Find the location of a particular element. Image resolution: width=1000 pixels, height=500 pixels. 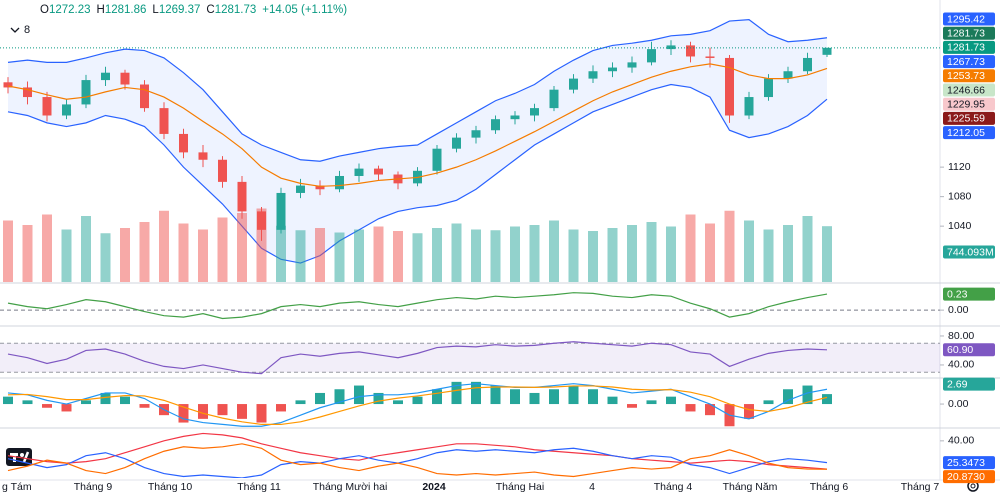

header-text: 1281.86 is located at coordinates (125, 10).